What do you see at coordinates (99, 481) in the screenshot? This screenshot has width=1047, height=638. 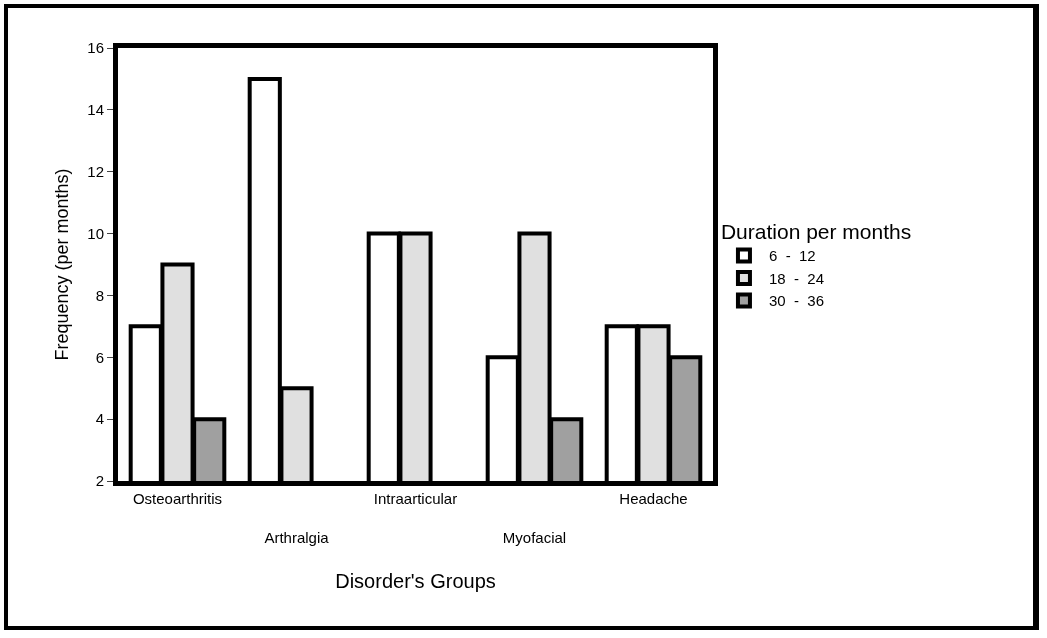 I see `y-tick-label: 2` at bounding box center [99, 481].